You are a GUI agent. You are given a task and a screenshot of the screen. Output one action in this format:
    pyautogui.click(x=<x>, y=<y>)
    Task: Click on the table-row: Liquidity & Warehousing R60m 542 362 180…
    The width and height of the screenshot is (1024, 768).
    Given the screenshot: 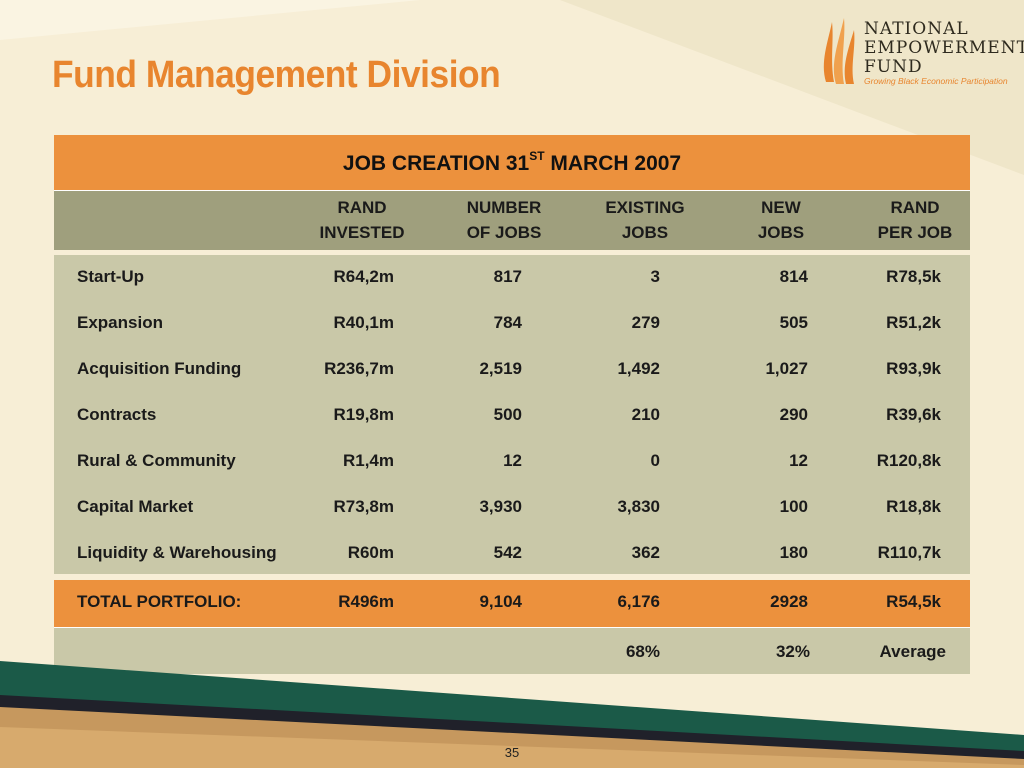 What is the action you would take?
    pyautogui.click(x=512, y=555)
    